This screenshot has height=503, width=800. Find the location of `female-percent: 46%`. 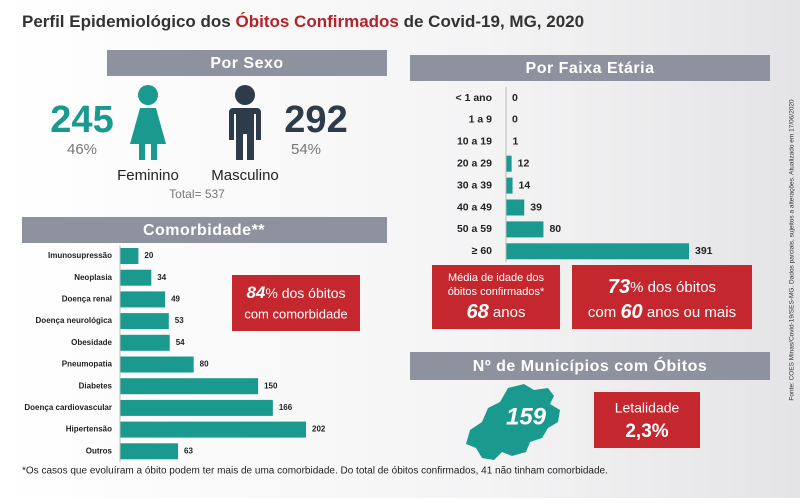

female-percent: 46% is located at coordinates (82, 149).